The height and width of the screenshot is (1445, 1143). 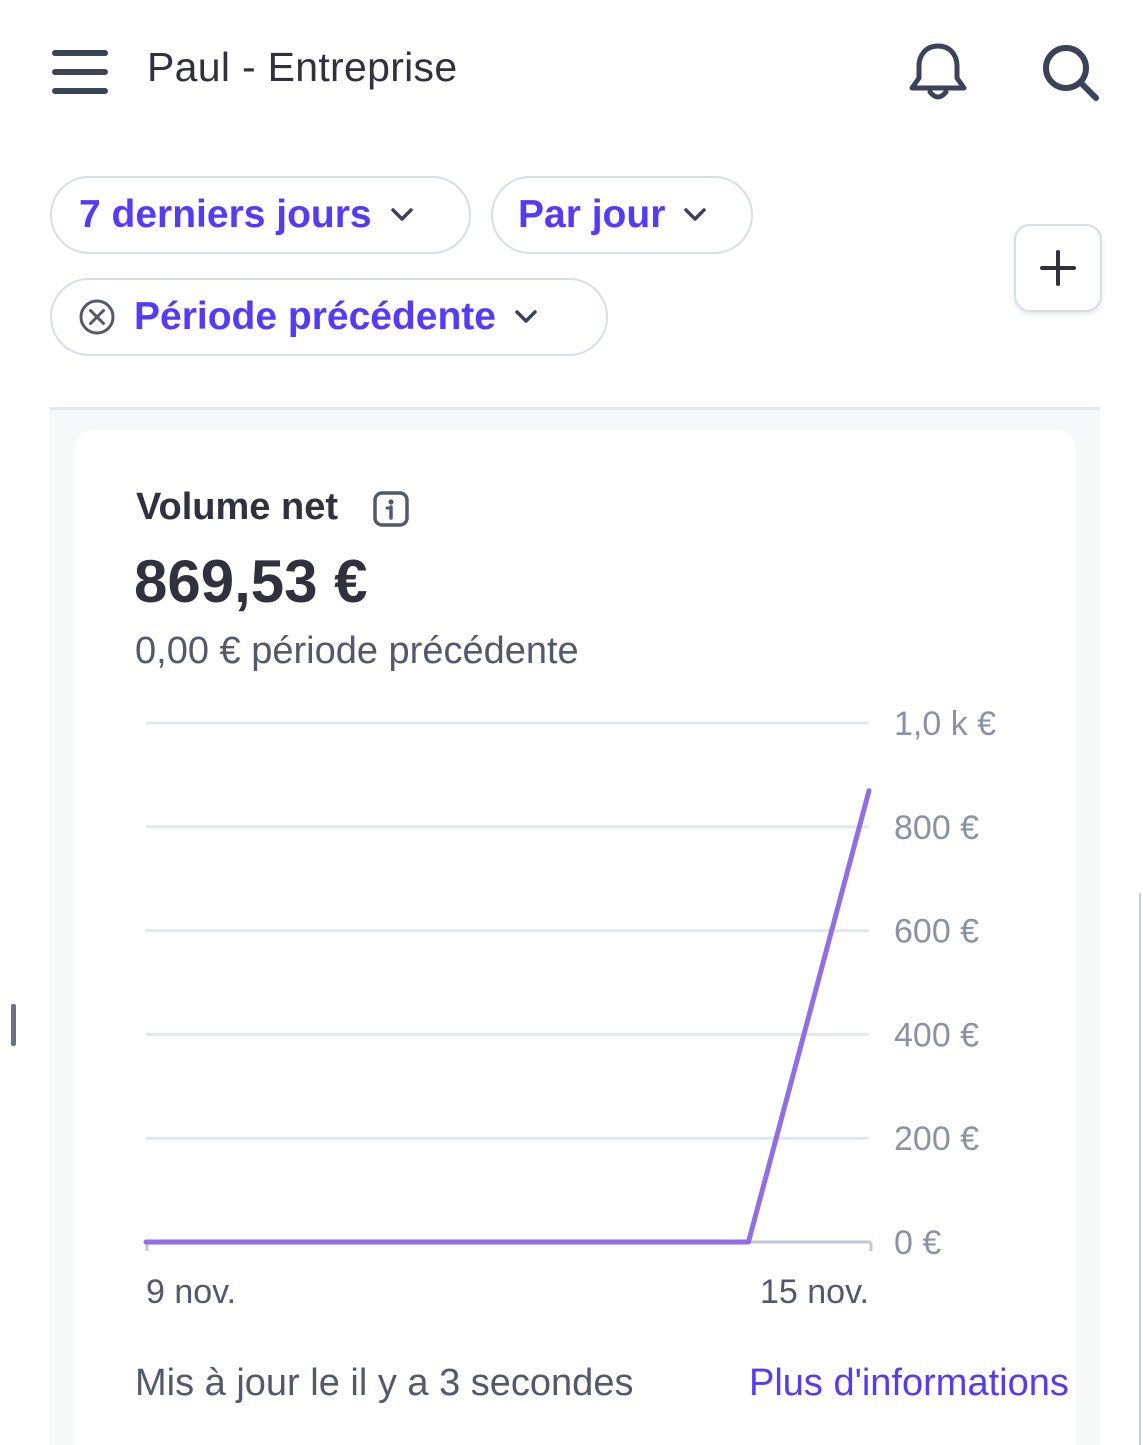 I want to click on add-widget-button, so click(x=1058, y=268).